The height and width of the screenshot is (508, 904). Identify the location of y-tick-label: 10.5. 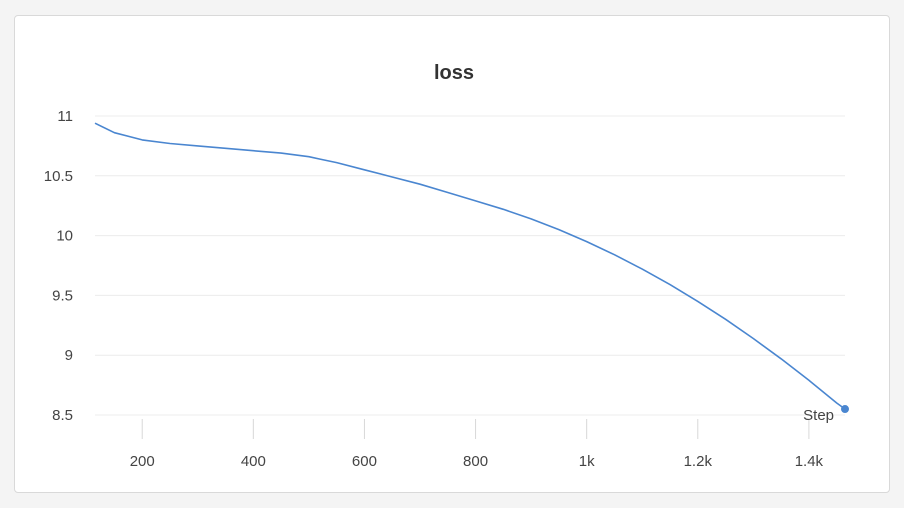
(58, 176).